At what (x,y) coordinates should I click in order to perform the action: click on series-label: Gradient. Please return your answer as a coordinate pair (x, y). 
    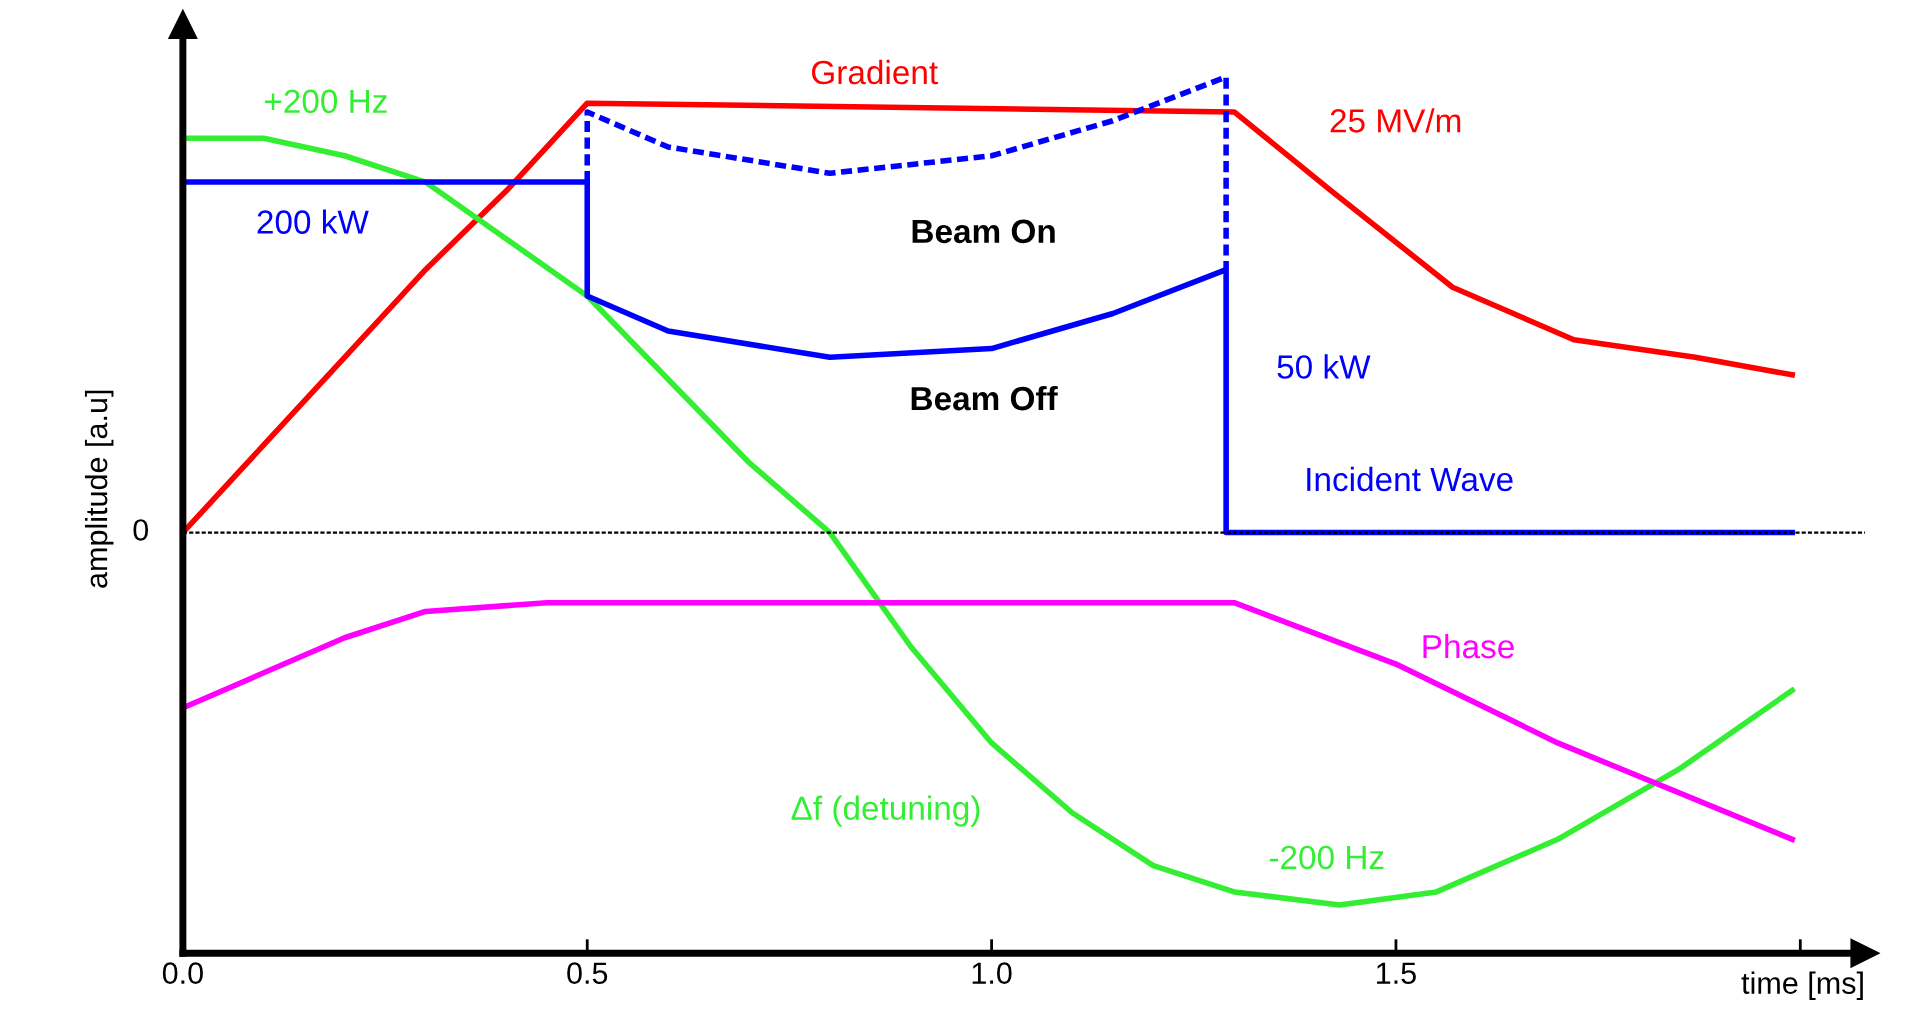
    Looking at the image, I should click on (874, 72).